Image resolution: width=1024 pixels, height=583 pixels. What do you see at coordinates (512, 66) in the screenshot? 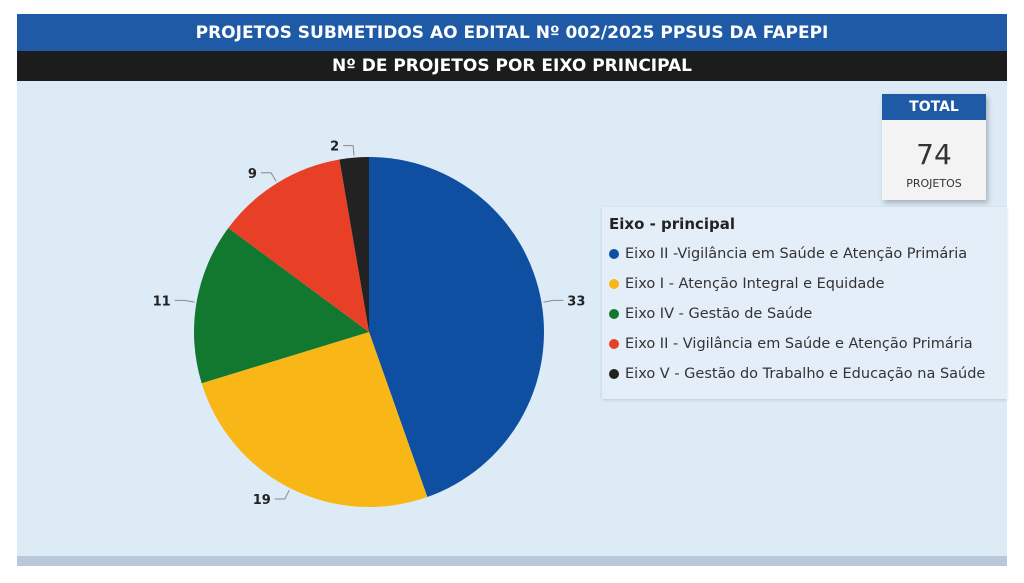
I see `chart-title: Nº DE PROJETOS POR EIXO PRINCIPAL` at bounding box center [512, 66].